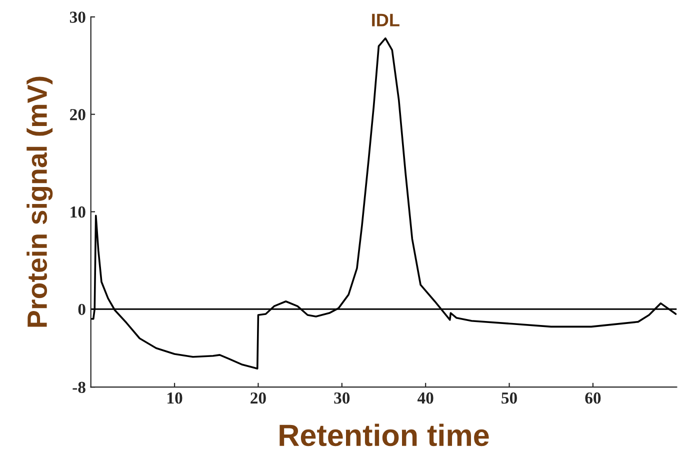  I want to click on y-tick-label: 10, so click(78, 212).